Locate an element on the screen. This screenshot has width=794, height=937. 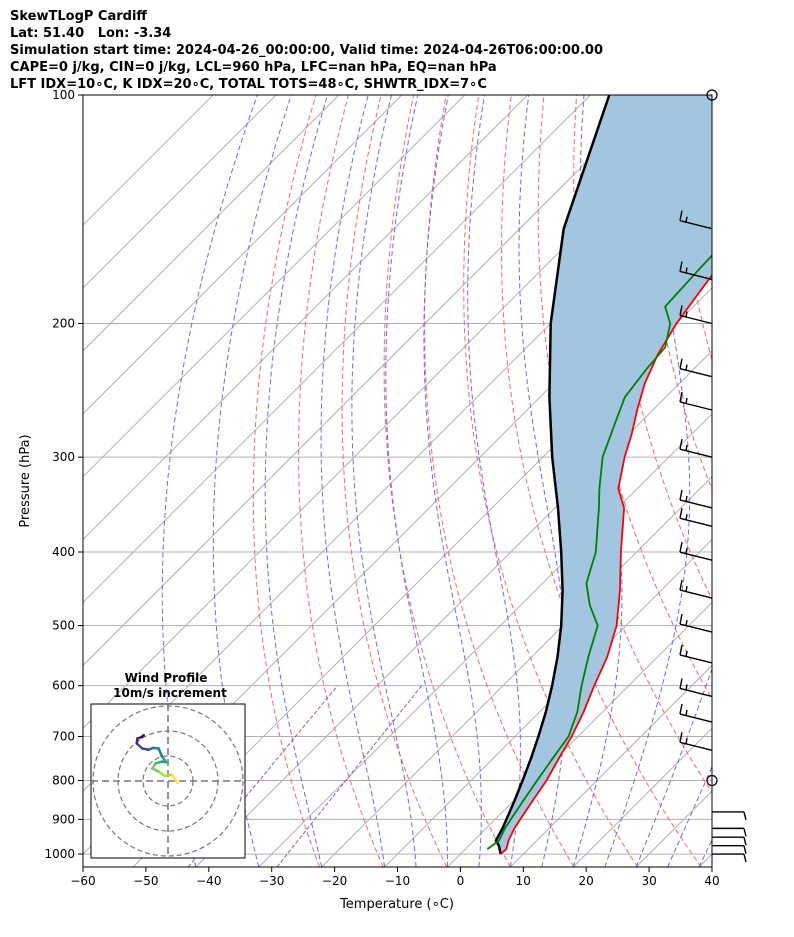
mixing-ratio-line is located at coordinates (349, 776).